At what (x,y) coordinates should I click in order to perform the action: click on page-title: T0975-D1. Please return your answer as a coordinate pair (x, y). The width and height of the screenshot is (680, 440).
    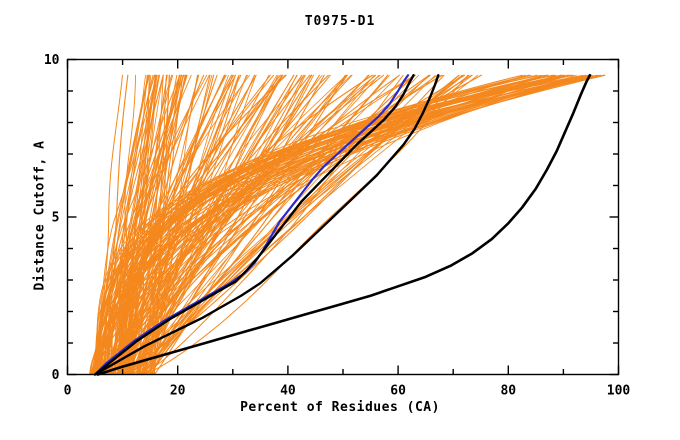
    Looking at the image, I should click on (340, 21).